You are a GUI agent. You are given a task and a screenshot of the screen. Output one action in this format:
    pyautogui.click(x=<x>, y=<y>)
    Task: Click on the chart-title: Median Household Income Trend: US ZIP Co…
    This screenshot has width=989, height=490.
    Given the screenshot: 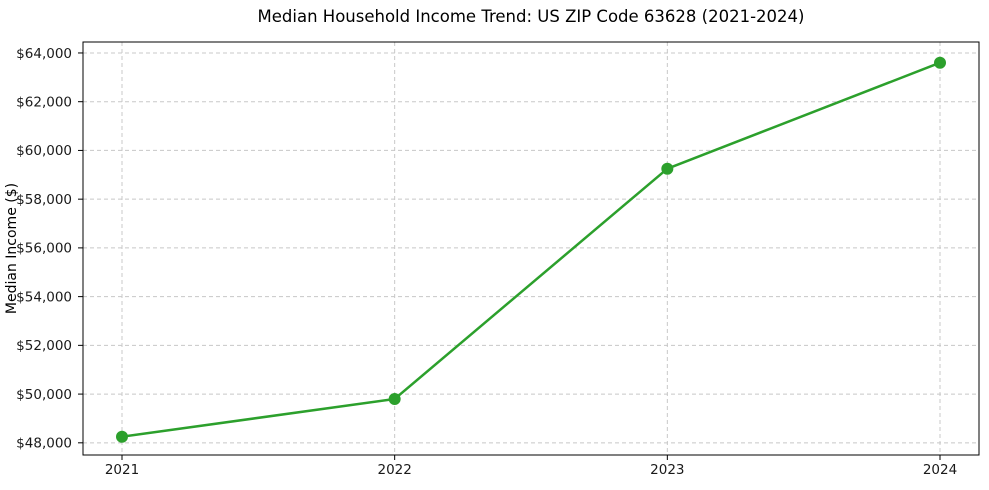 What is the action you would take?
    pyautogui.click(x=531, y=16)
    